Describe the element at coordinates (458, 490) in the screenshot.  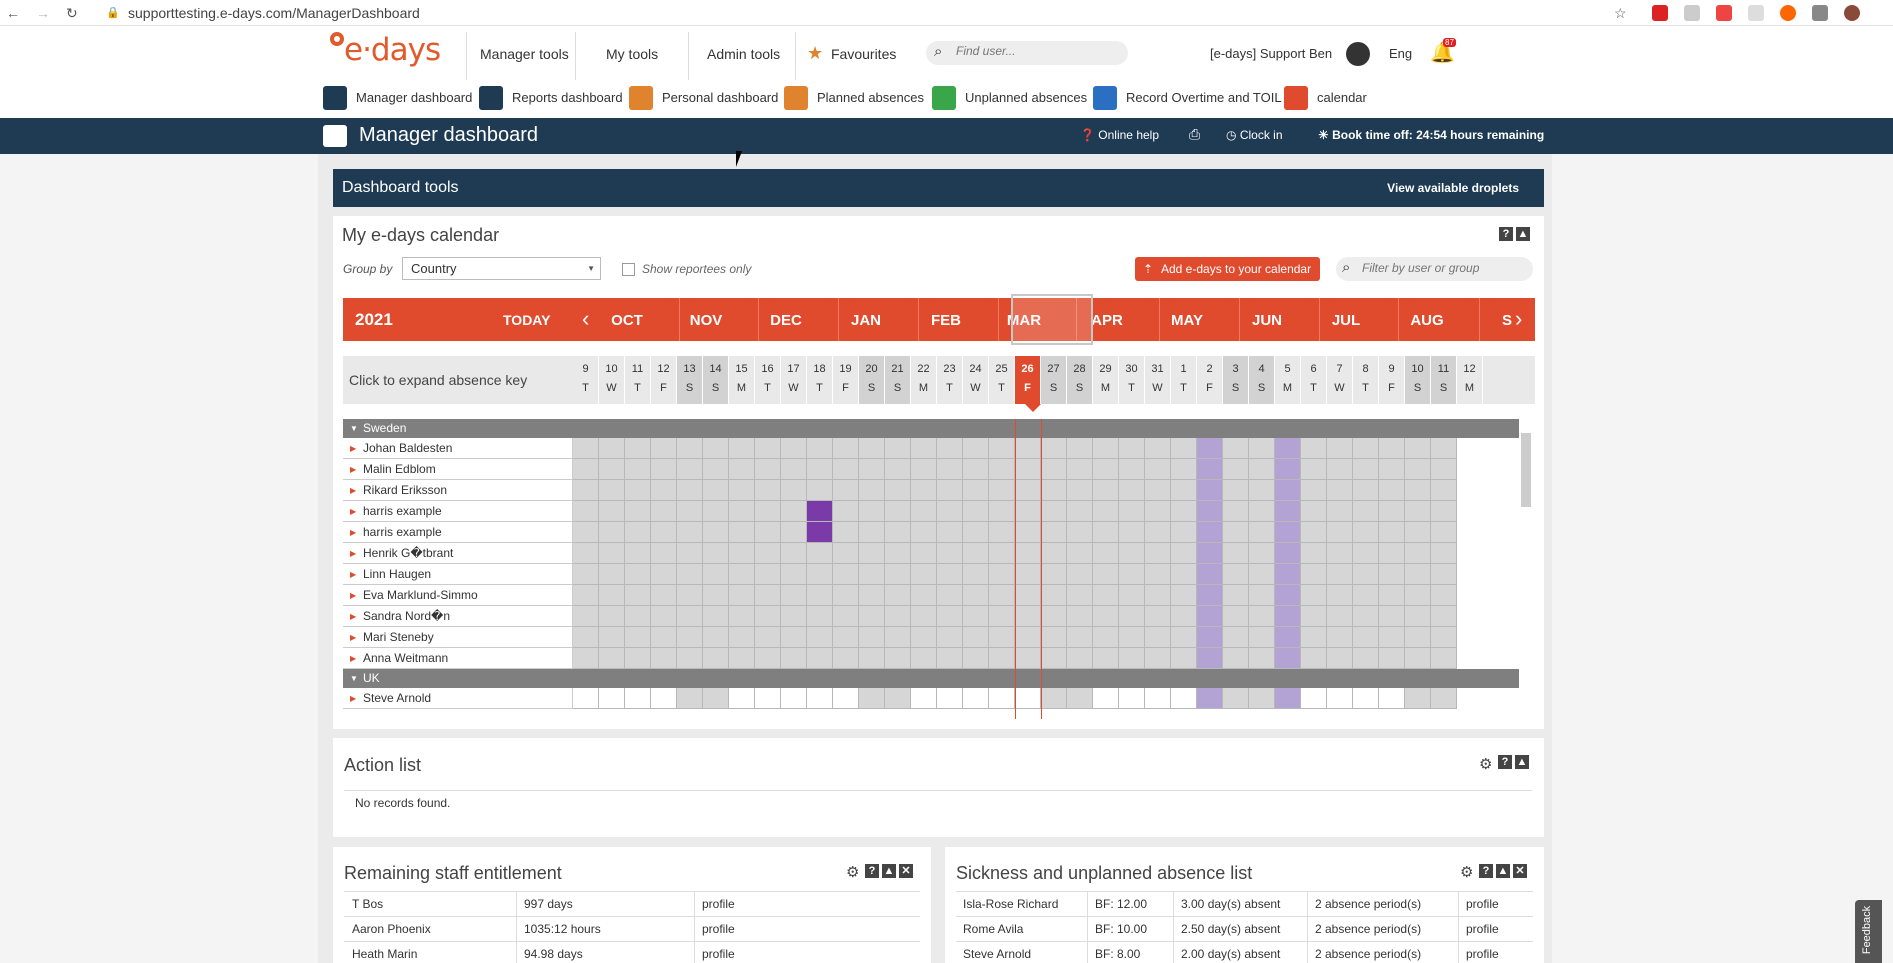
I see `person-row: ▶ Rikard Eriksson` at that location.